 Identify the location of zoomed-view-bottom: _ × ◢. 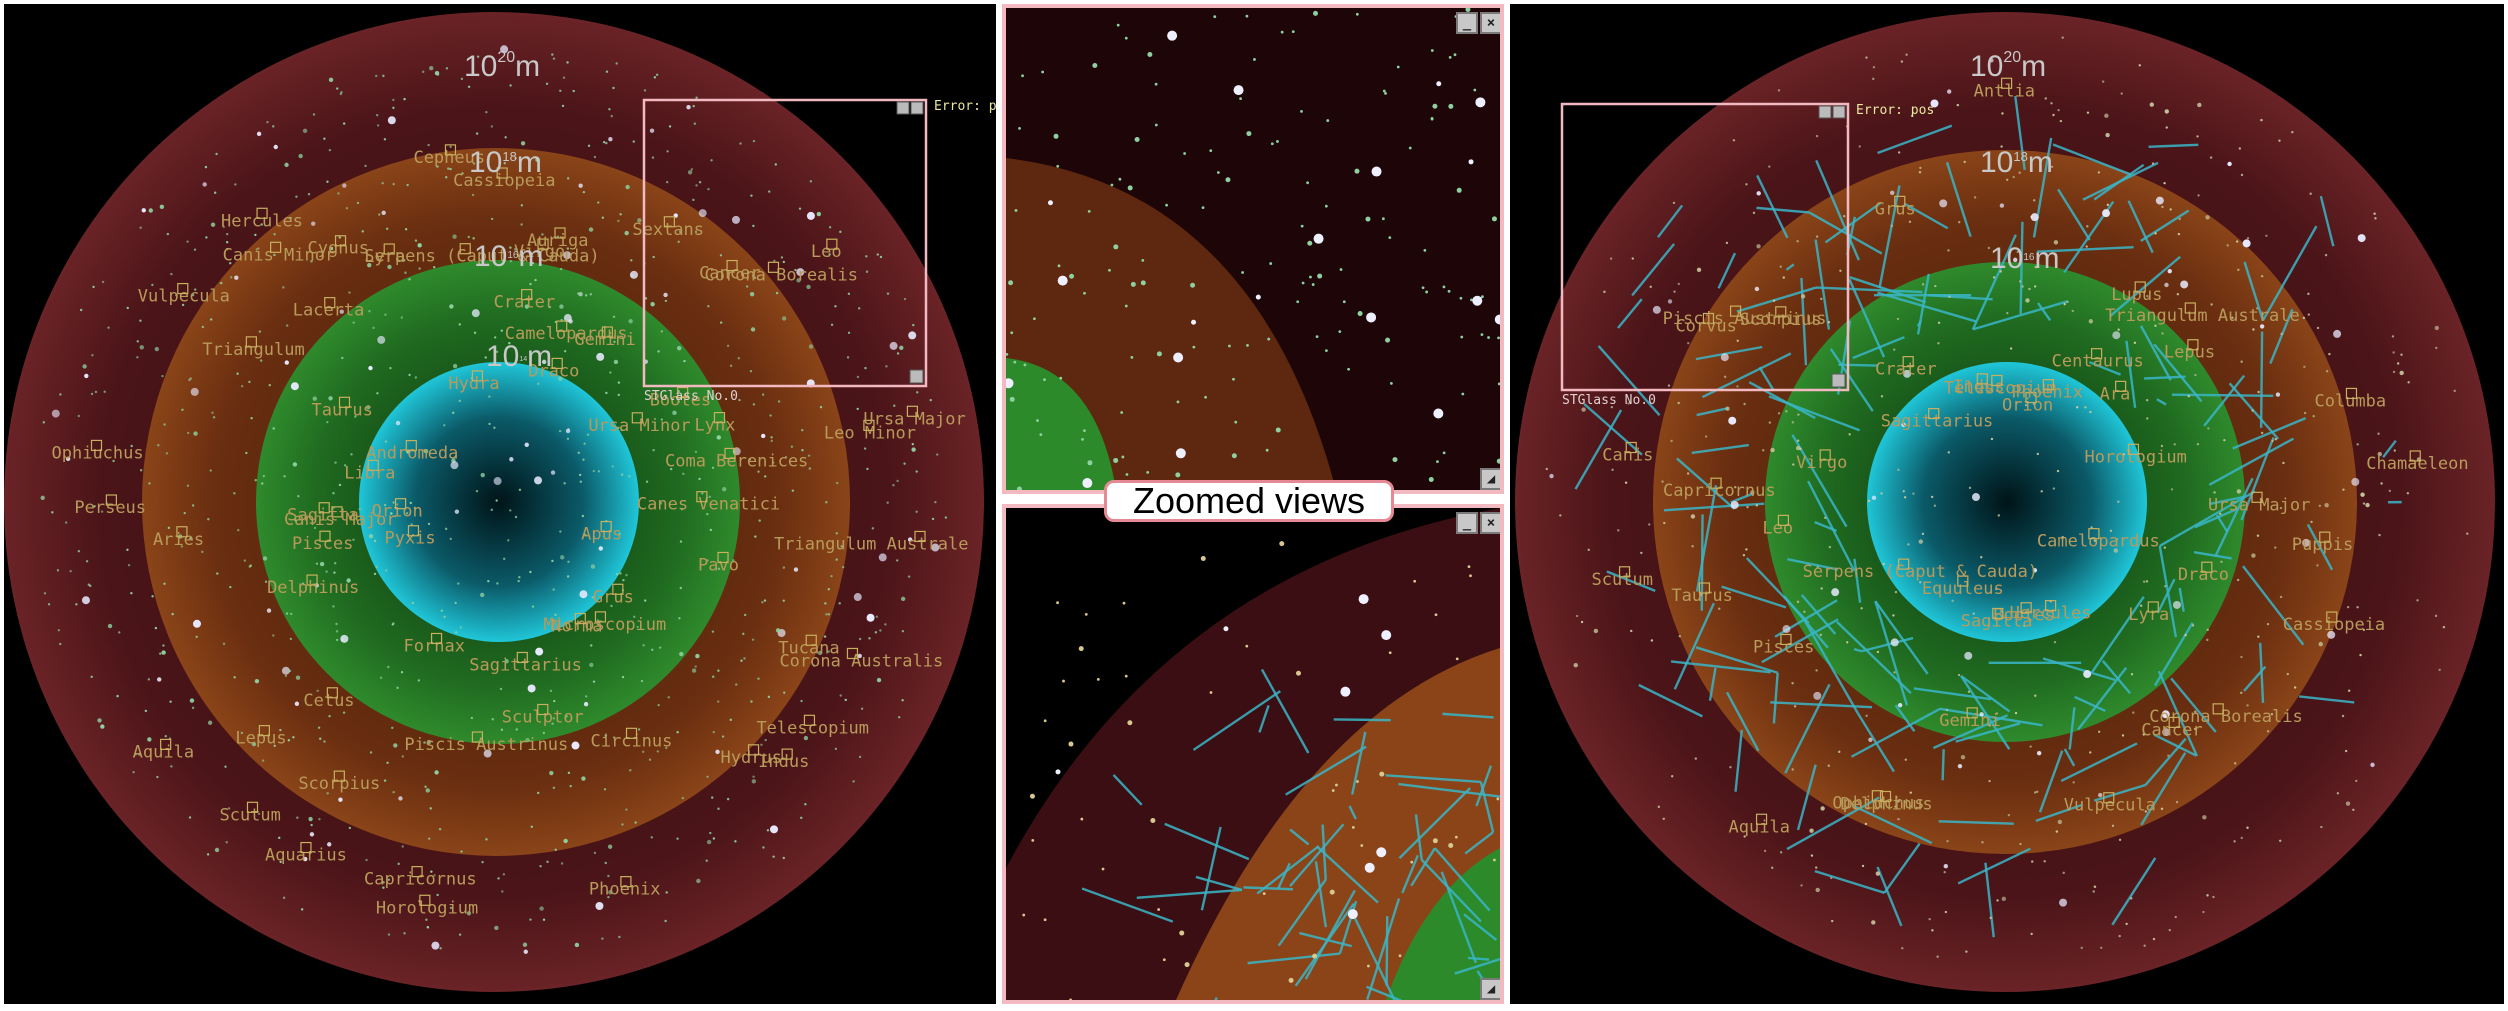
(1253, 754).